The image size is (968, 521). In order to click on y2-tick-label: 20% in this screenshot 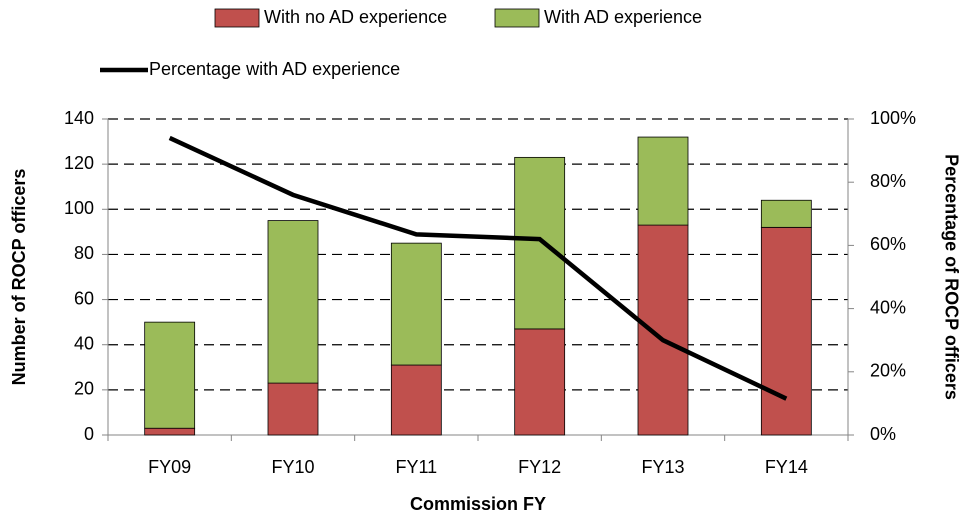, I will do `click(888, 371)`.